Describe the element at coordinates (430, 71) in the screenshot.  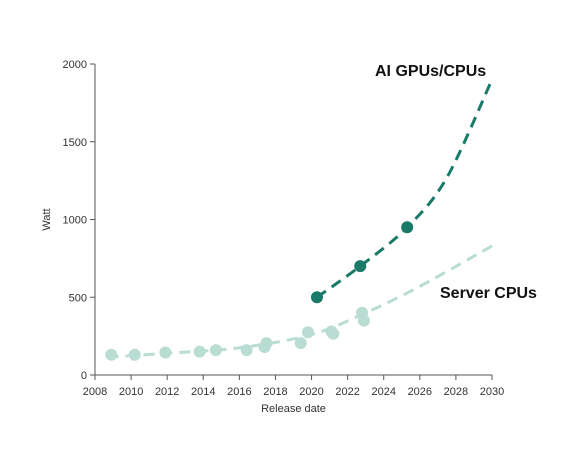
I see `series-label-ai-gpus-cpus: AI GPUs/CPUs` at that location.